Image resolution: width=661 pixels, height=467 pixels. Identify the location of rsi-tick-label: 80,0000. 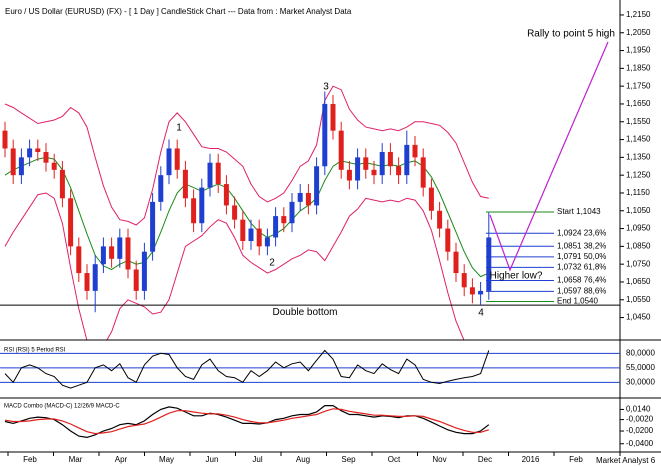
(640, 352).